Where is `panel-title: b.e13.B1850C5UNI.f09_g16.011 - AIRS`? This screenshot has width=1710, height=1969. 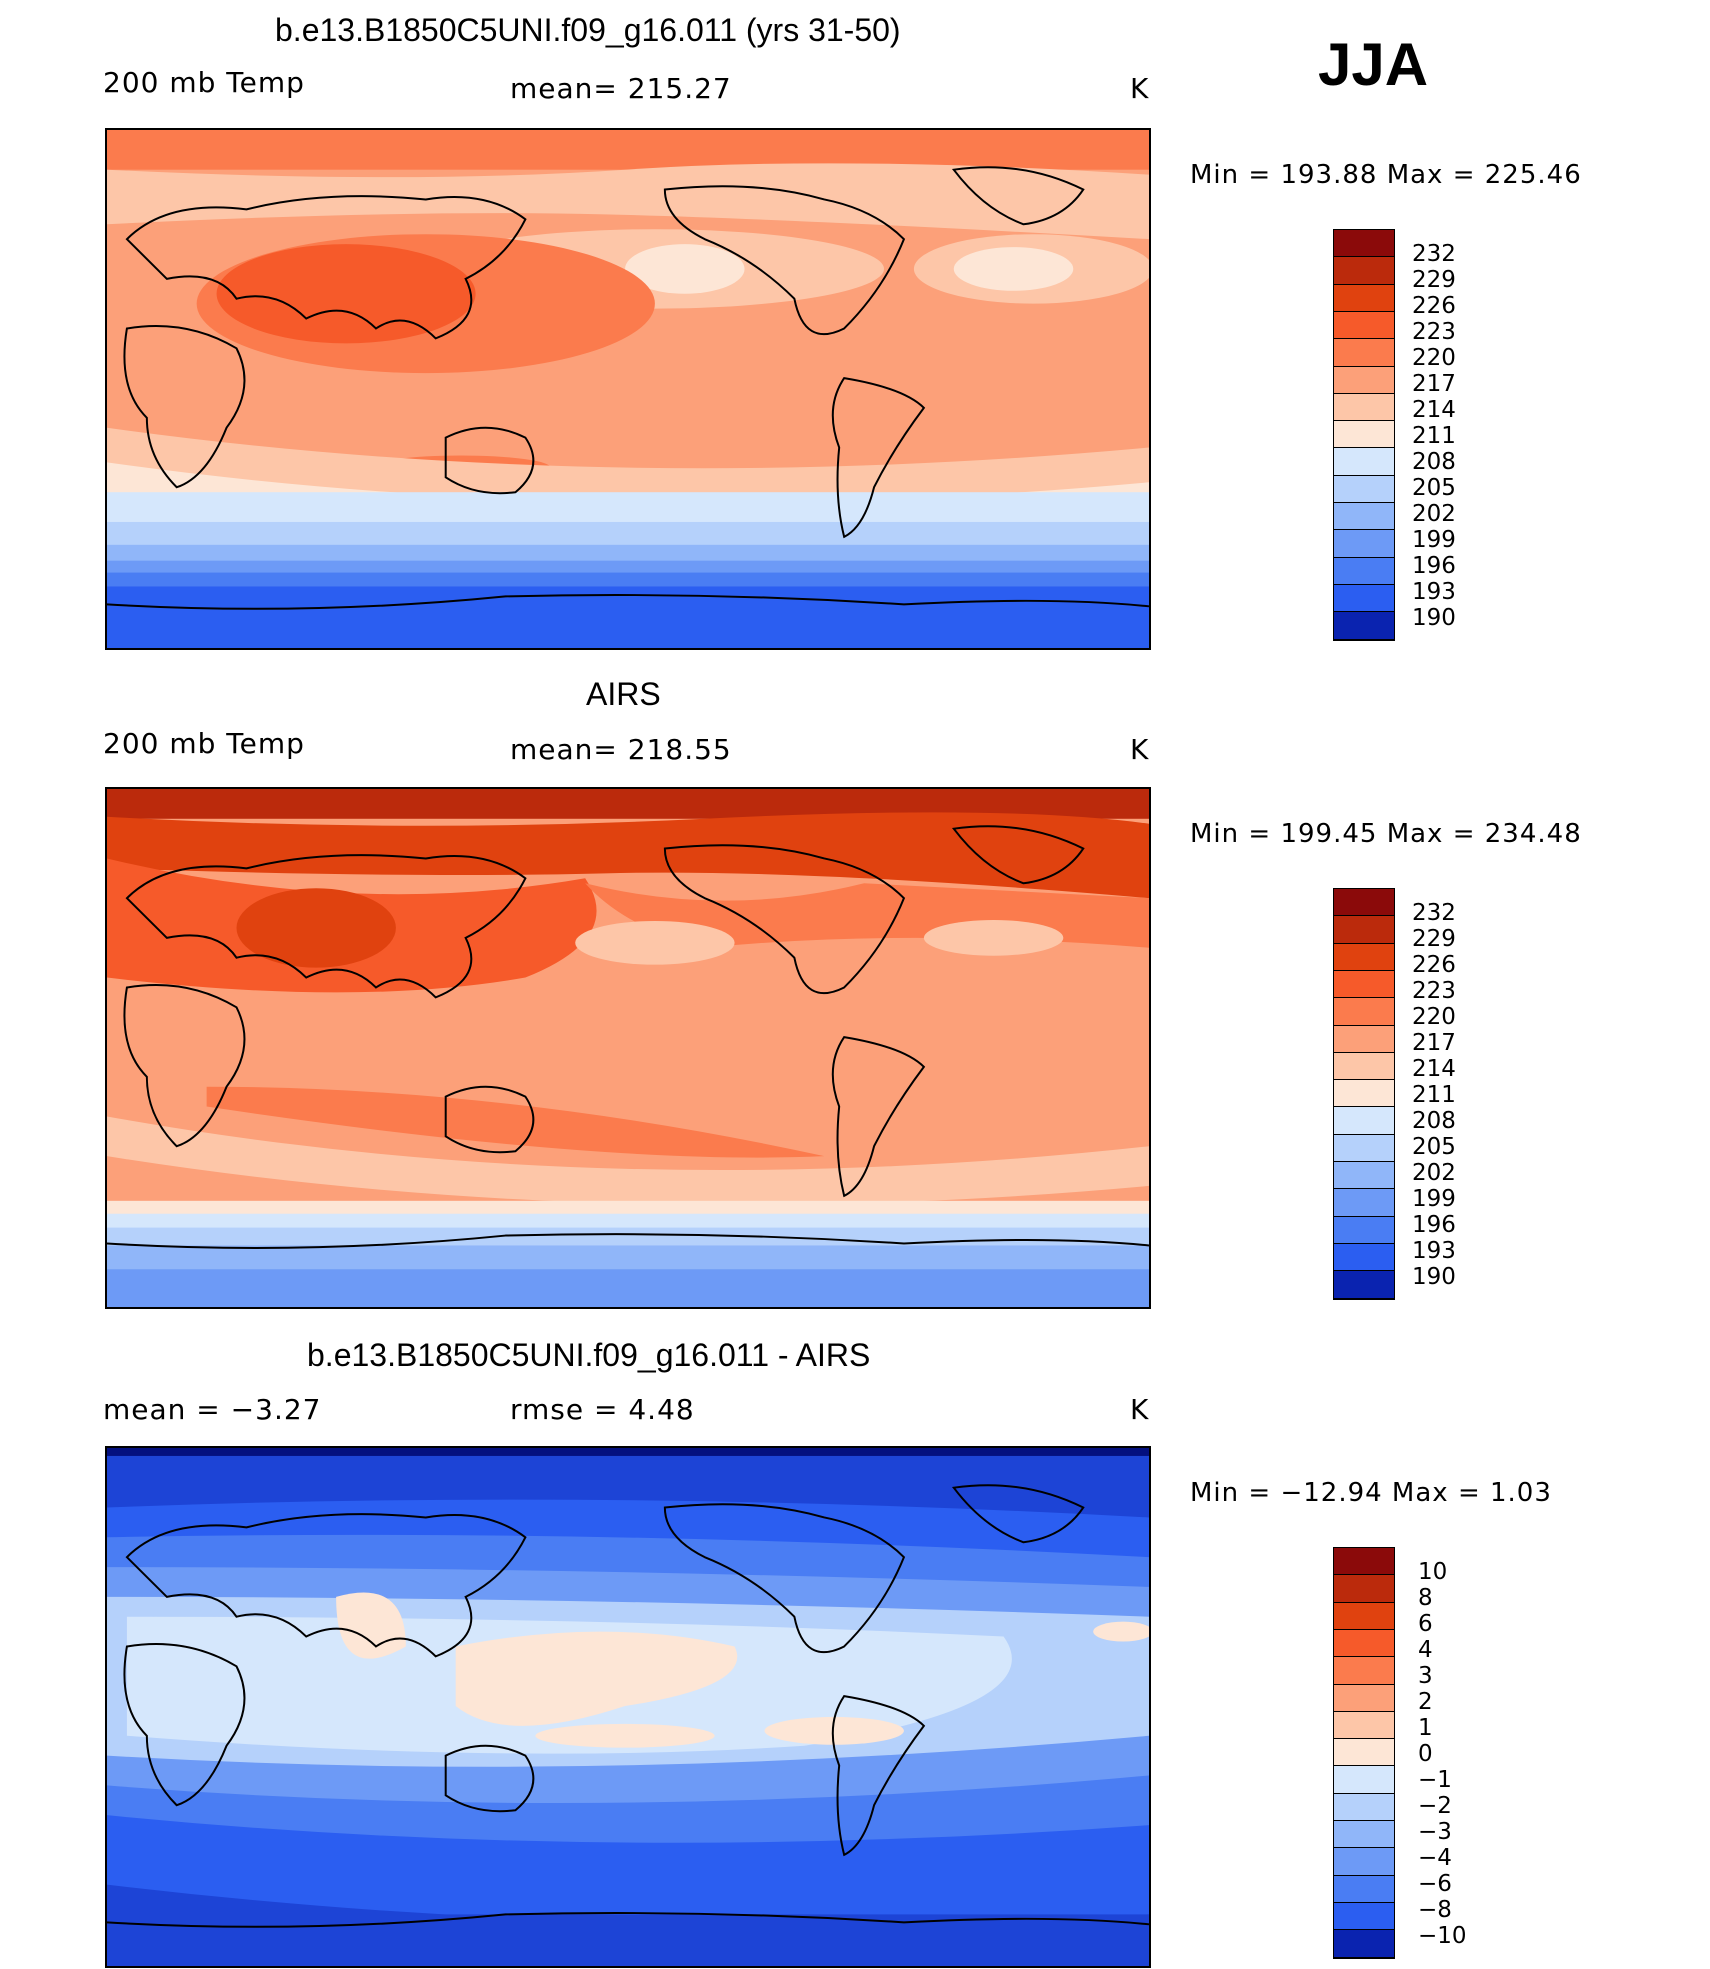 panel-title: b.e13.B1850C5UNI.f09_g16.011 - AIRS is located at coordinates (589, 1355).